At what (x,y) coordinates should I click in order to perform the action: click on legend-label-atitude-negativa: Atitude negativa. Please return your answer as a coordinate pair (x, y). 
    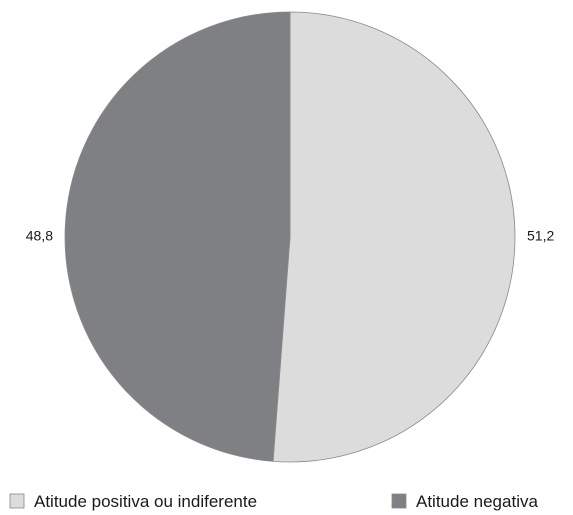
    Looking at the image, I should click on (477, 501).